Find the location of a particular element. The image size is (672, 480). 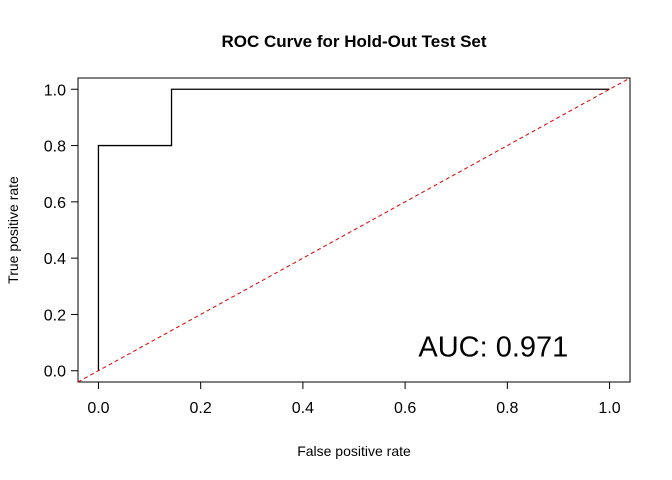

x-axis-label: False positive rate is located at coordinates (354, 451).